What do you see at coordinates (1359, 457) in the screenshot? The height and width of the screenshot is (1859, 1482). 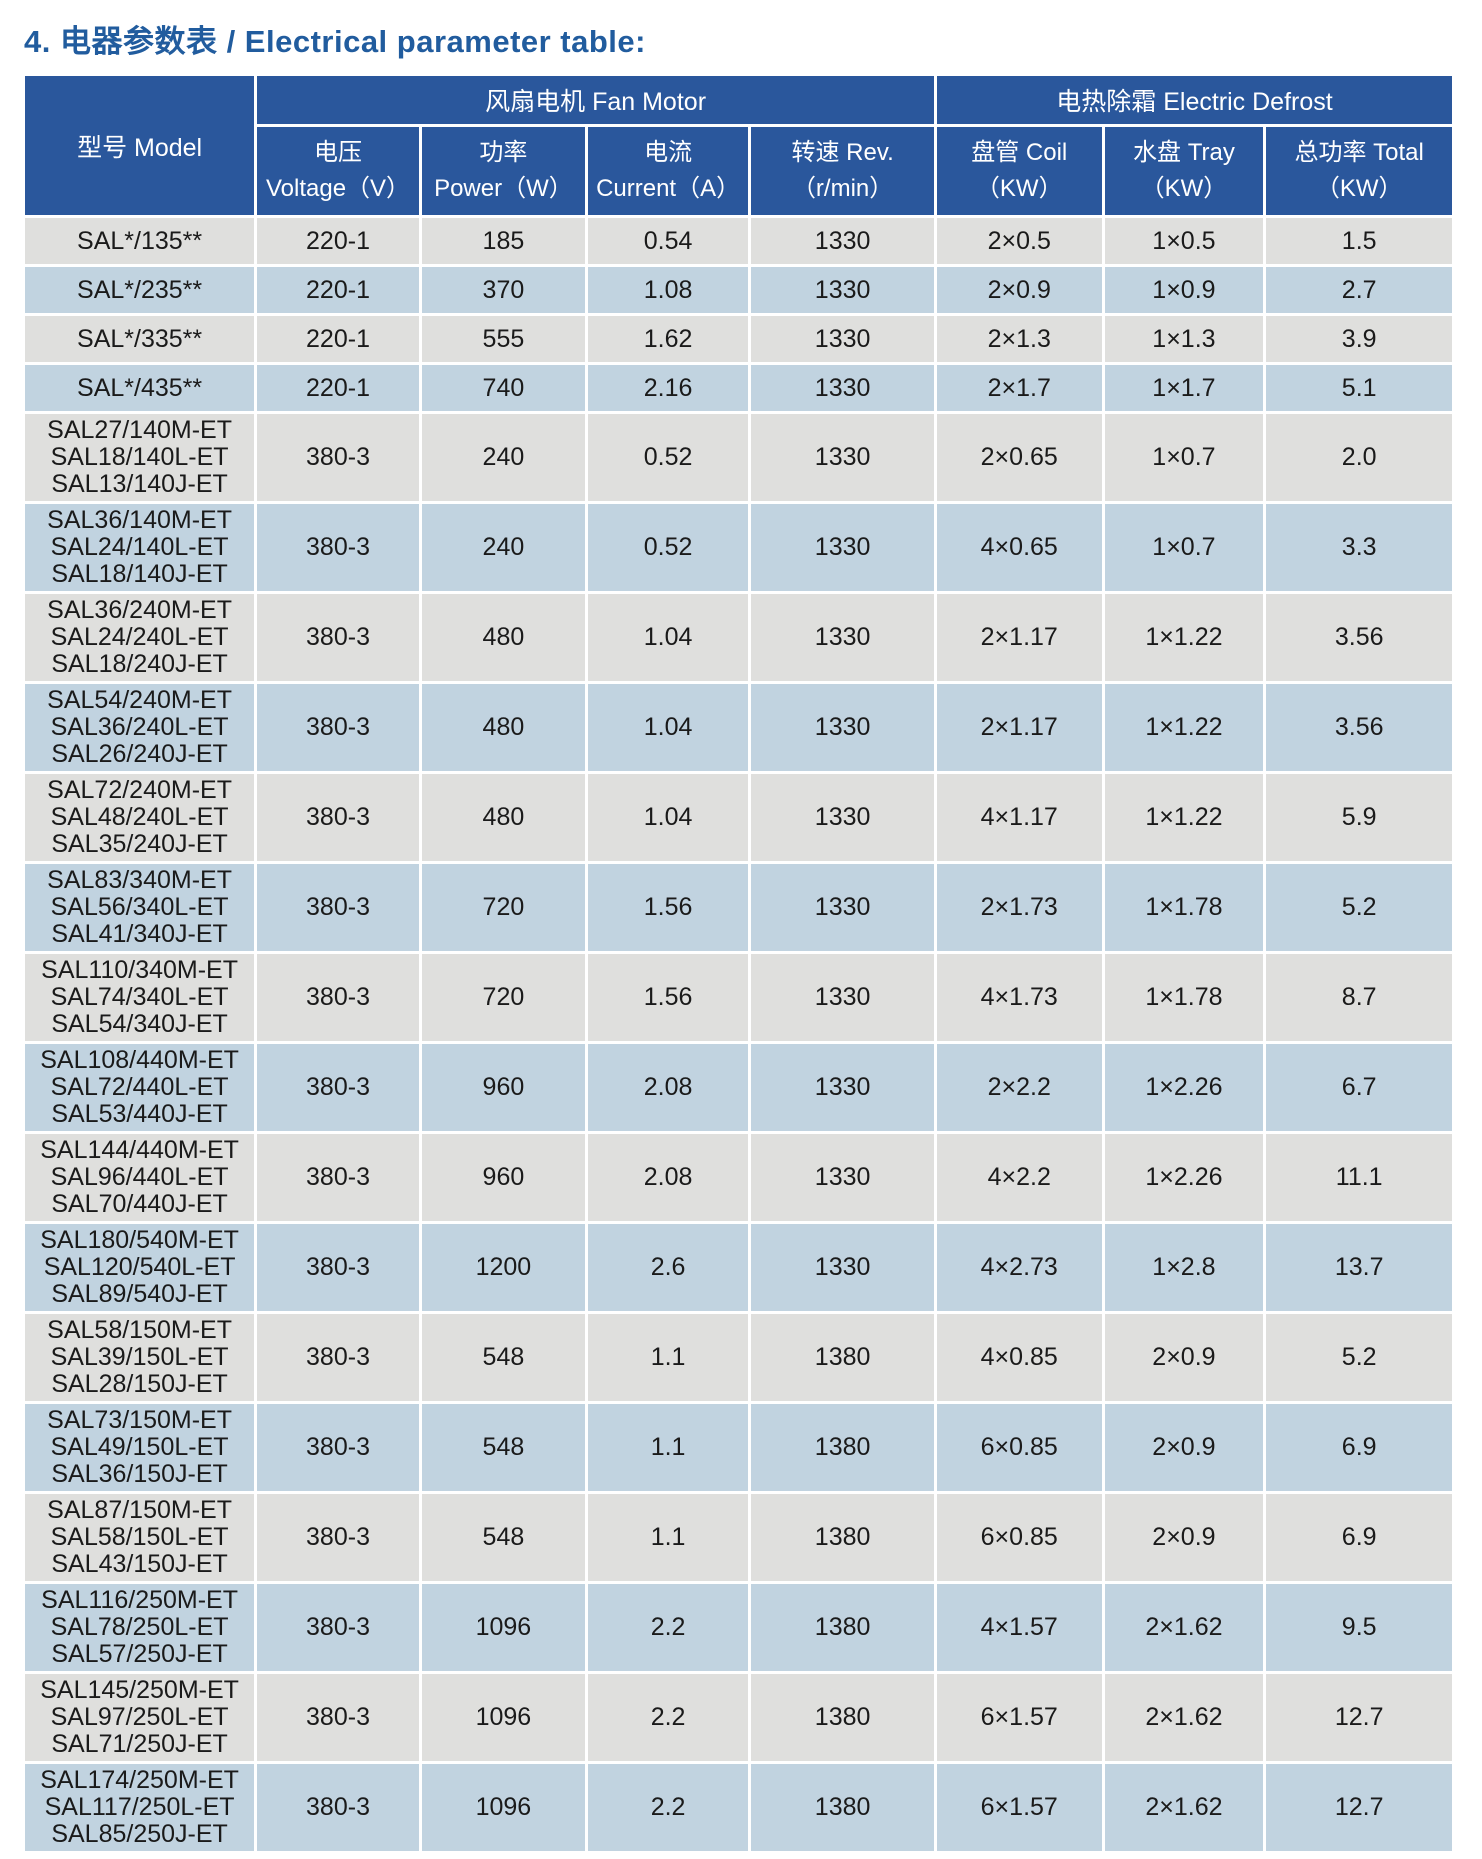 I see `total-cell: 2.0` at bounding box center [1359, 457].